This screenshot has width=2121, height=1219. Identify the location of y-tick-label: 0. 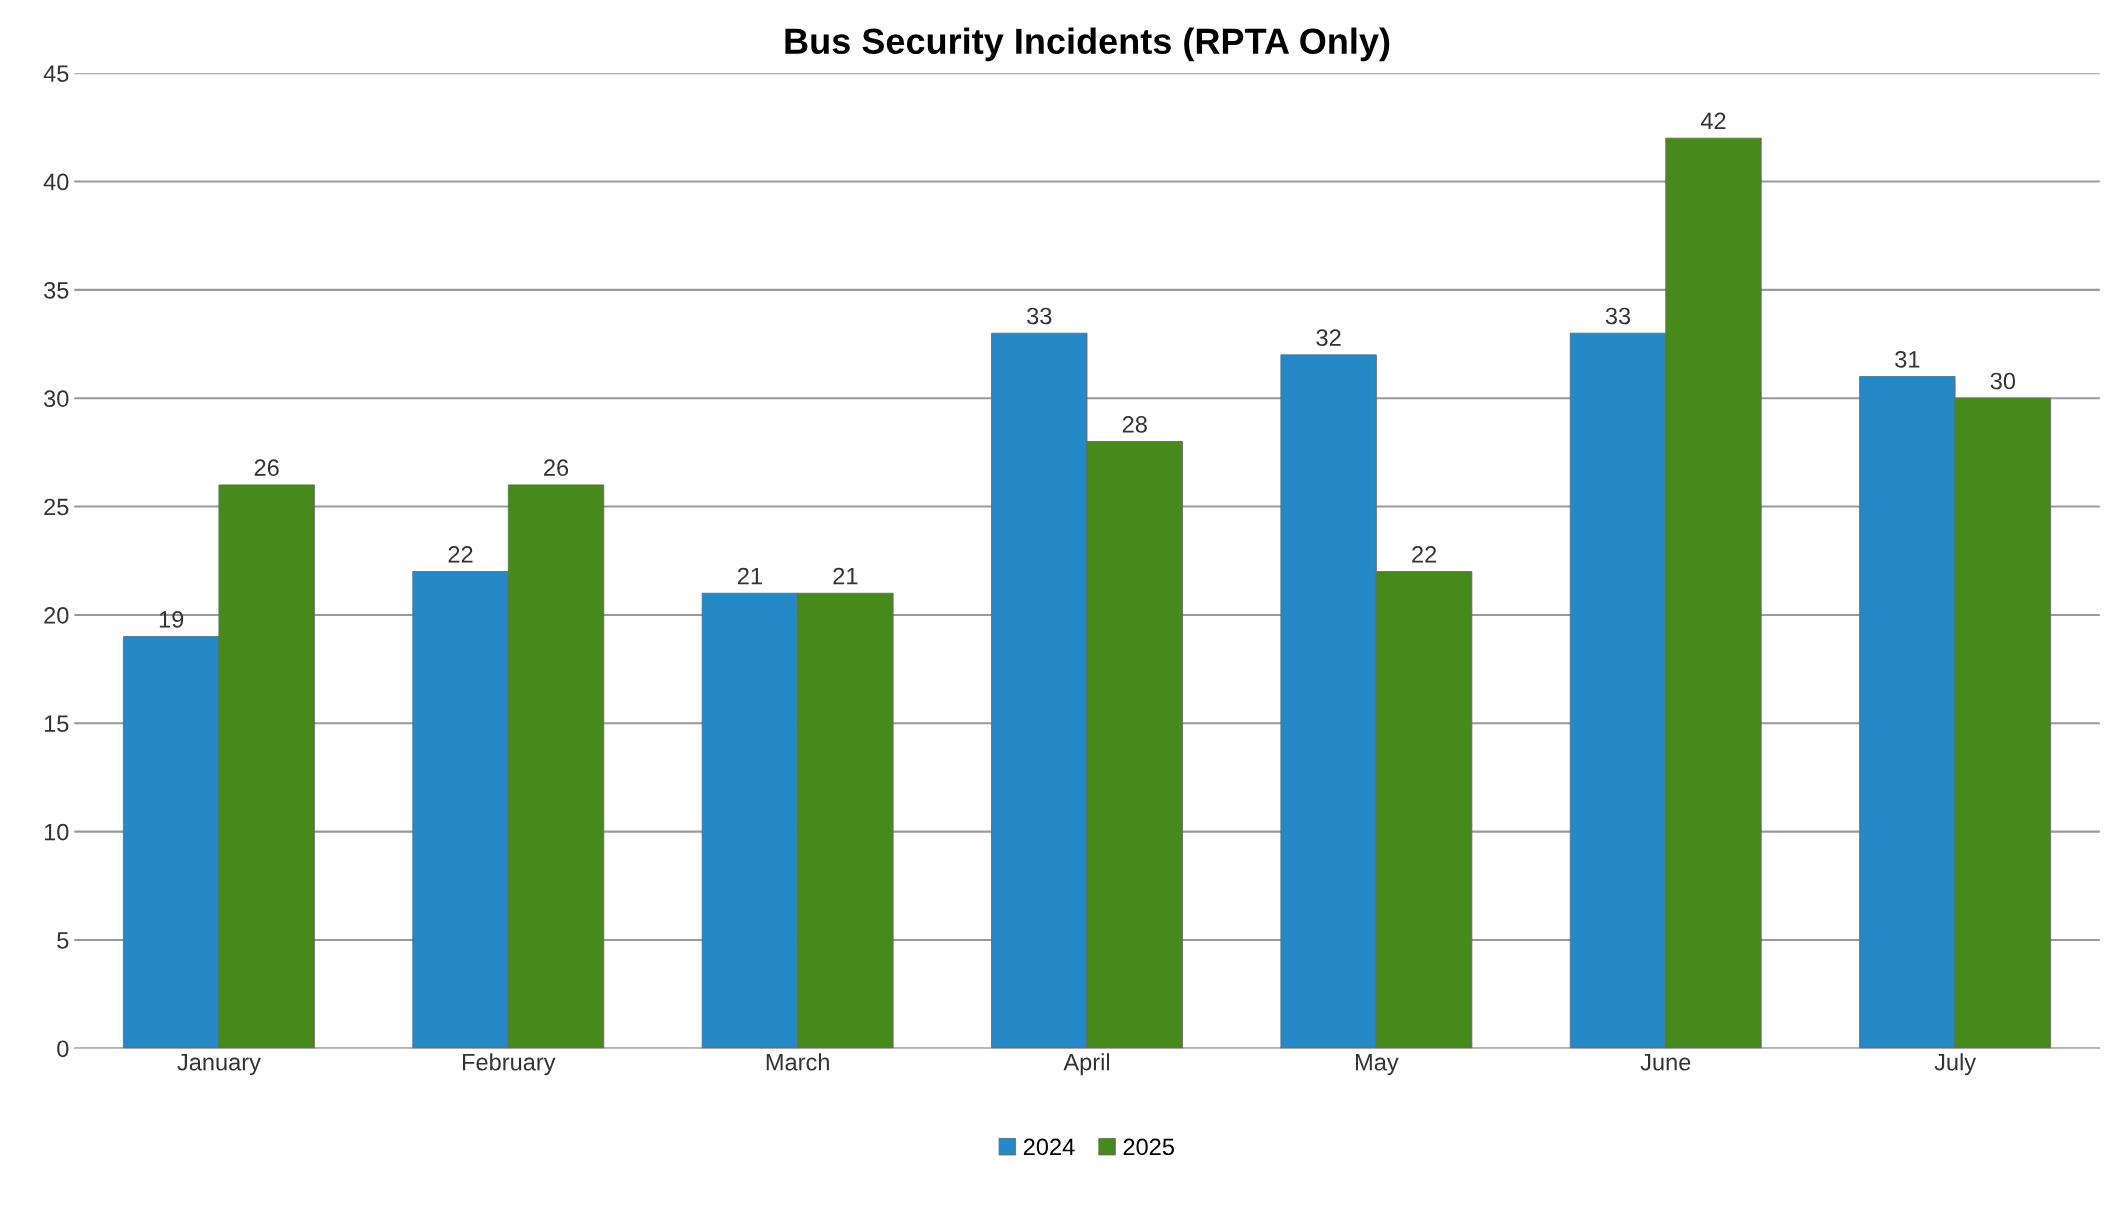
(63, 1049).